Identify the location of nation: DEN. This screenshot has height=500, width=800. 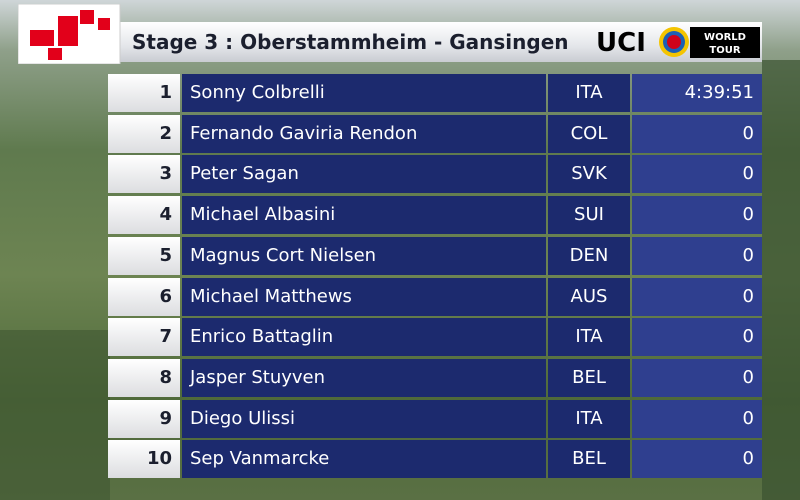
(589, 255).